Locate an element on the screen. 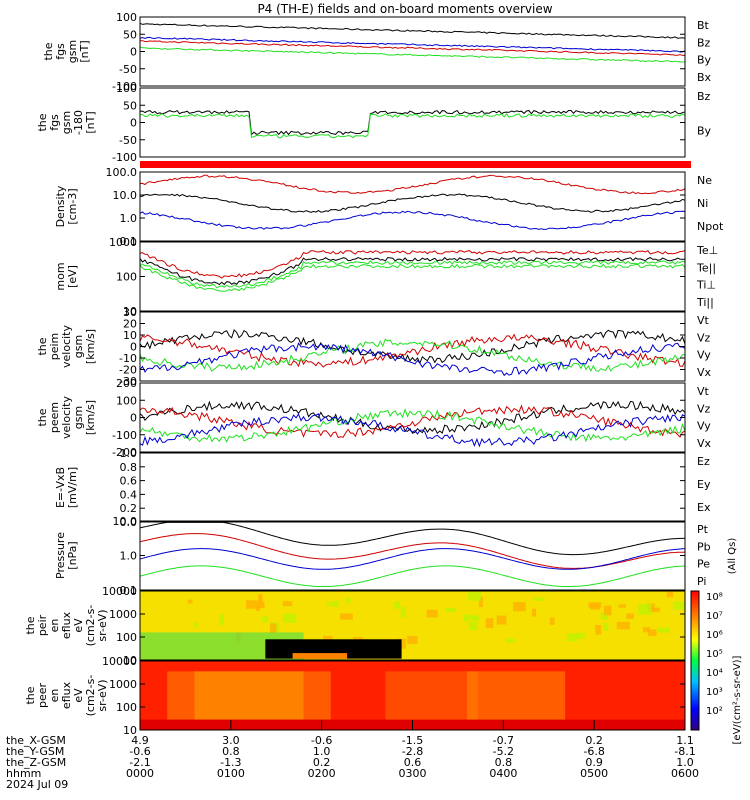 The width and height of the screenshot is (750, 800). series-te|| is located at coordinates (412, 271).